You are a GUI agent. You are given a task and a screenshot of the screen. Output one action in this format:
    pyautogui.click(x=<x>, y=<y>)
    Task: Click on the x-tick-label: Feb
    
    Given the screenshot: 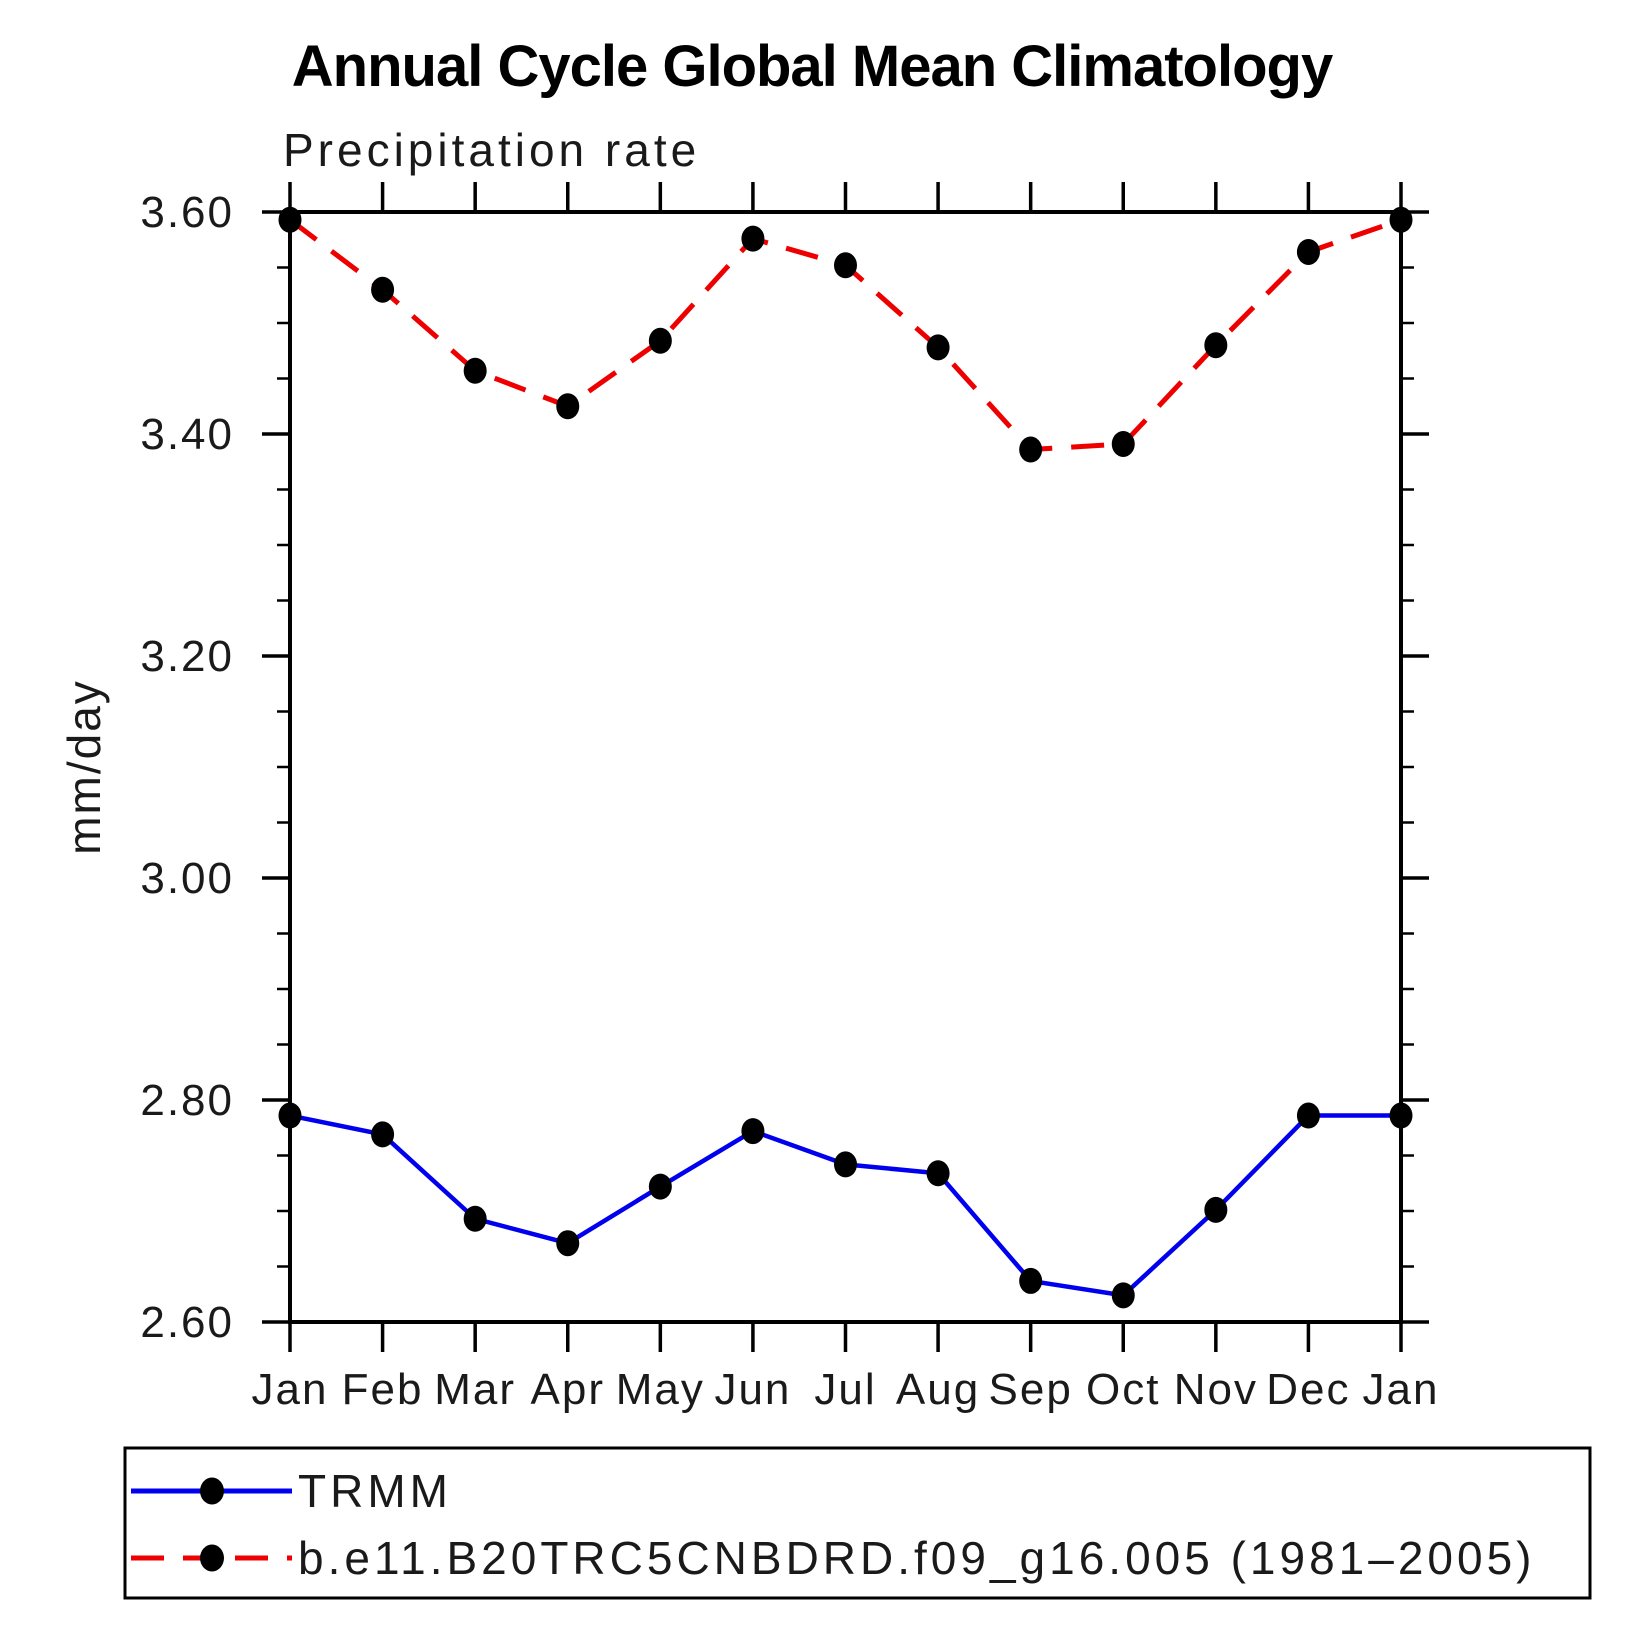 What is the action you would take?
    pyautogui.click(x=383, y=1389)
    